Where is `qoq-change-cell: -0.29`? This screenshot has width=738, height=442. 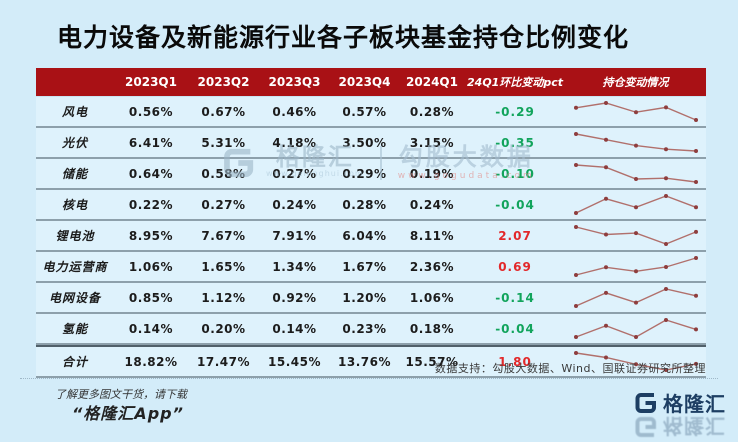 qoq-change-cell: -0.29 is located at coordinates (515, 111).